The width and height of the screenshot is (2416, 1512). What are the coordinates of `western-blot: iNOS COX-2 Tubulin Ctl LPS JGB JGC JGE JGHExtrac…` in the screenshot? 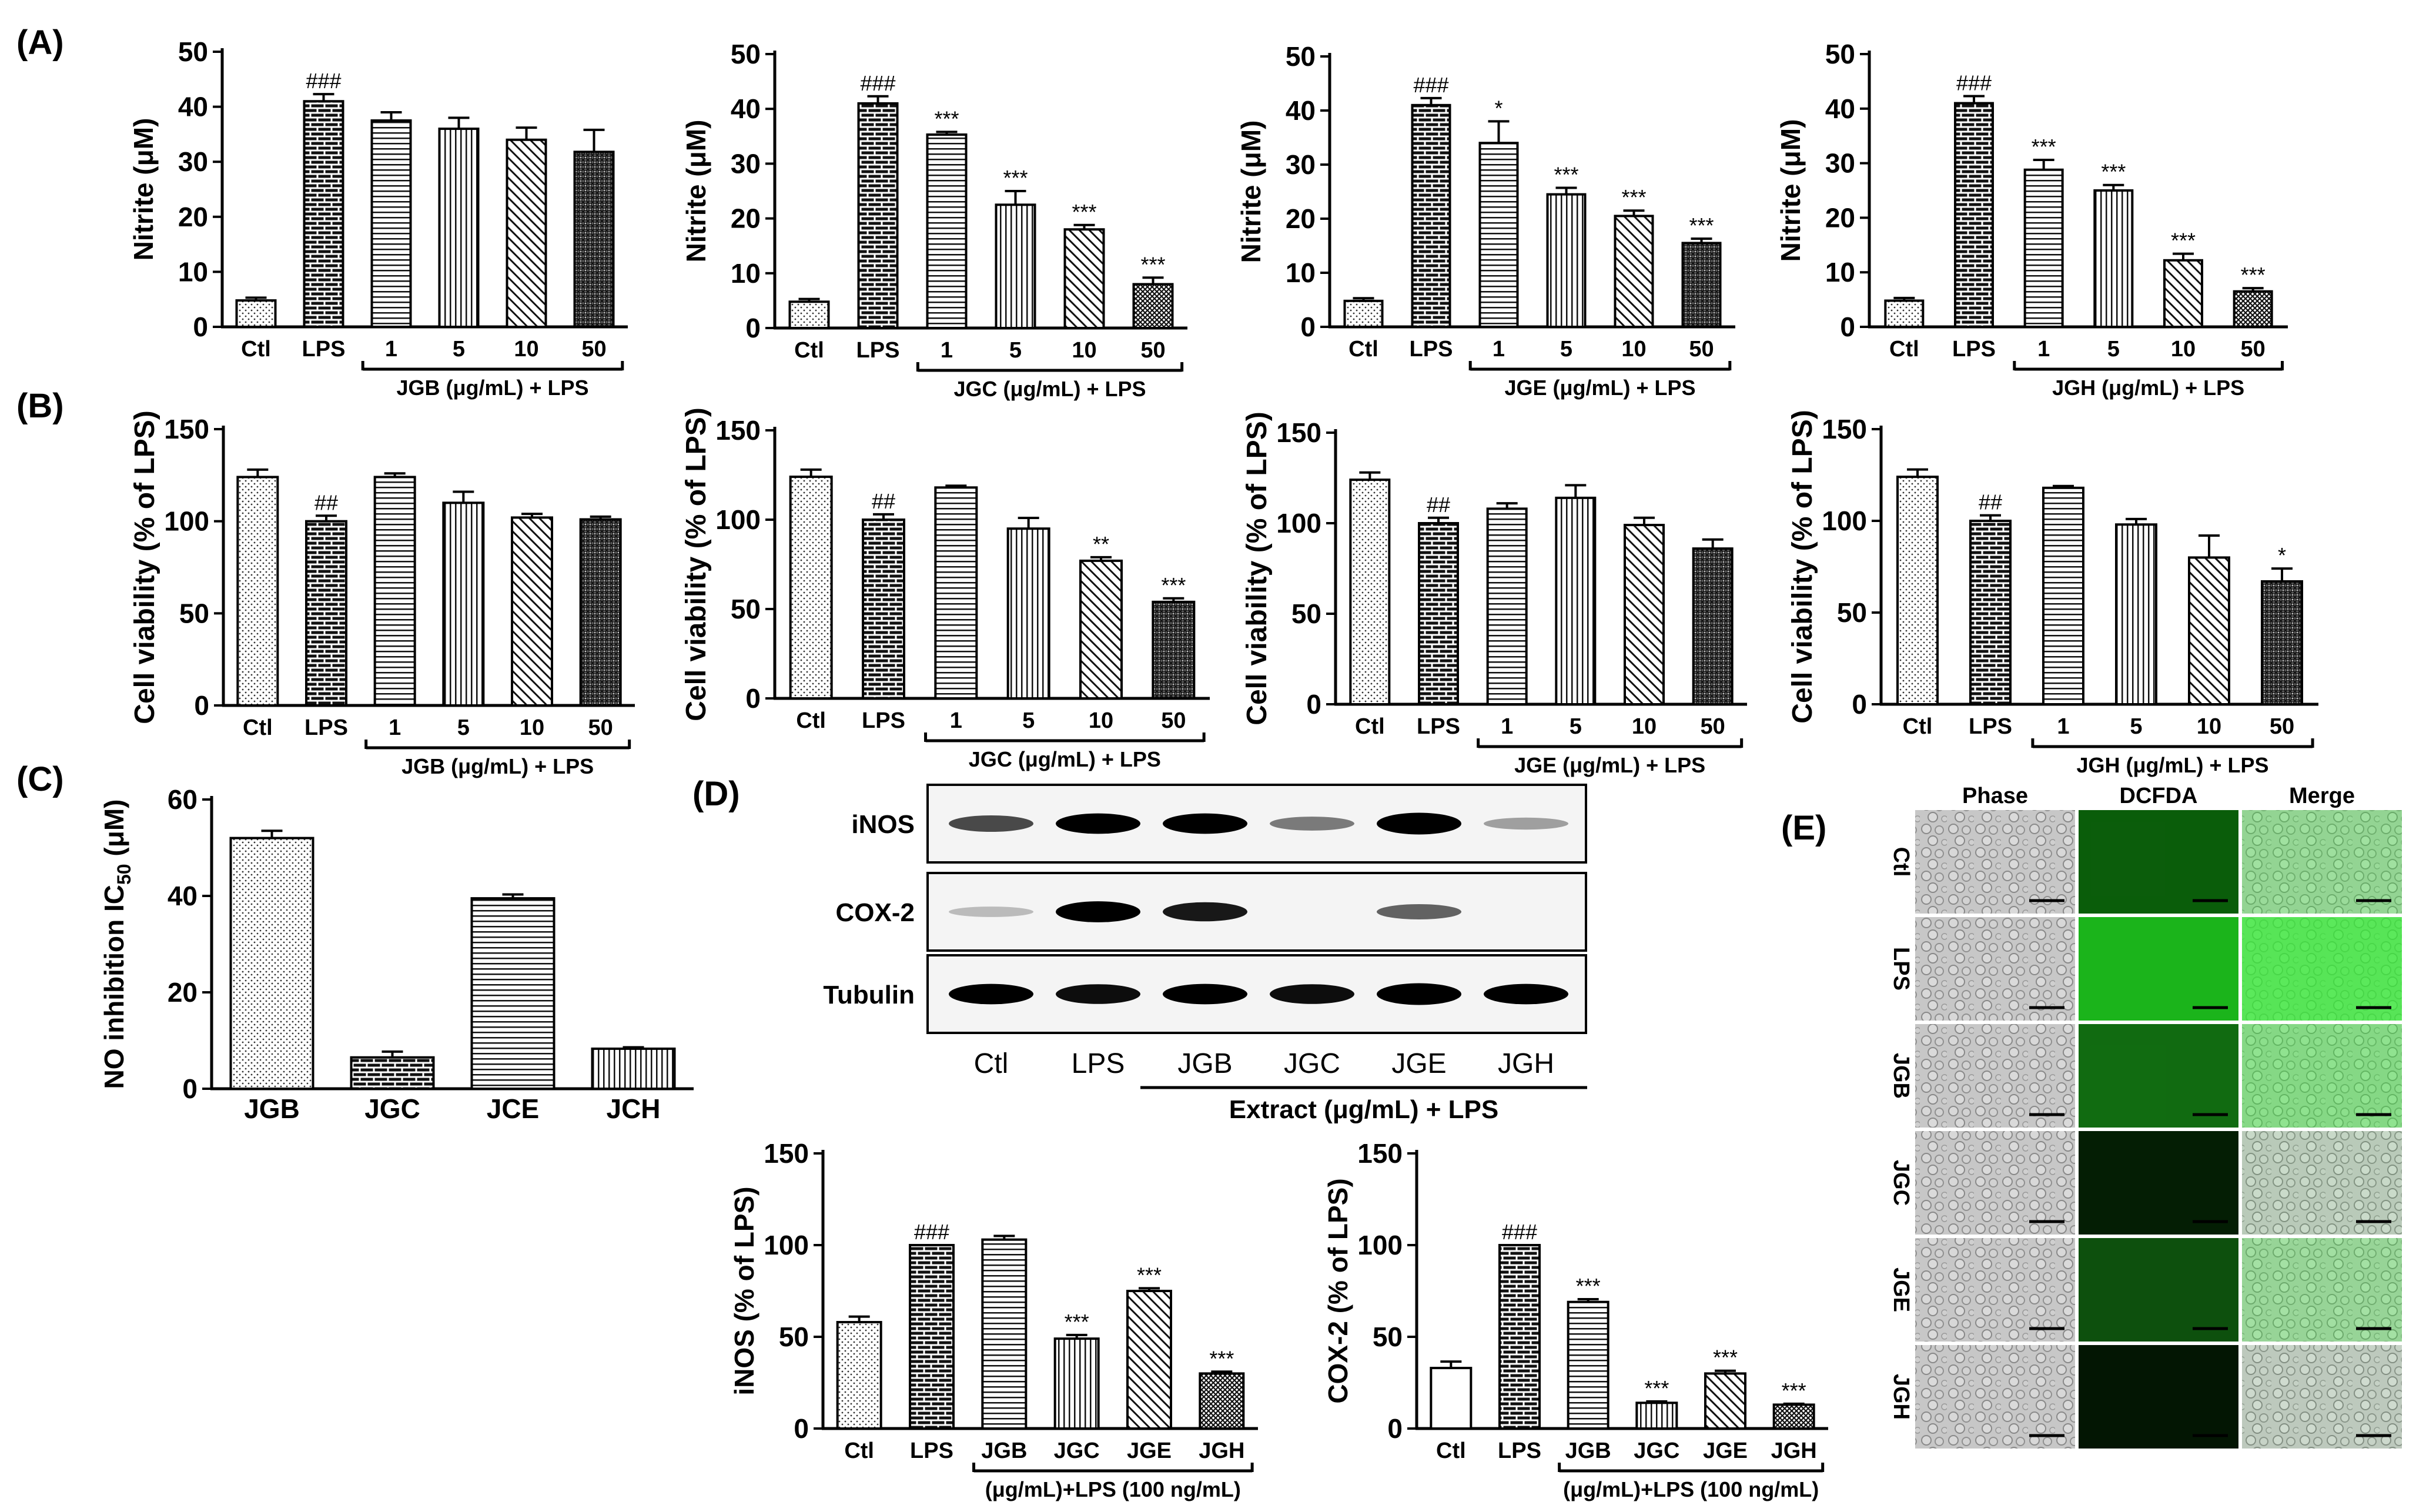 It's located at (1205, 954).